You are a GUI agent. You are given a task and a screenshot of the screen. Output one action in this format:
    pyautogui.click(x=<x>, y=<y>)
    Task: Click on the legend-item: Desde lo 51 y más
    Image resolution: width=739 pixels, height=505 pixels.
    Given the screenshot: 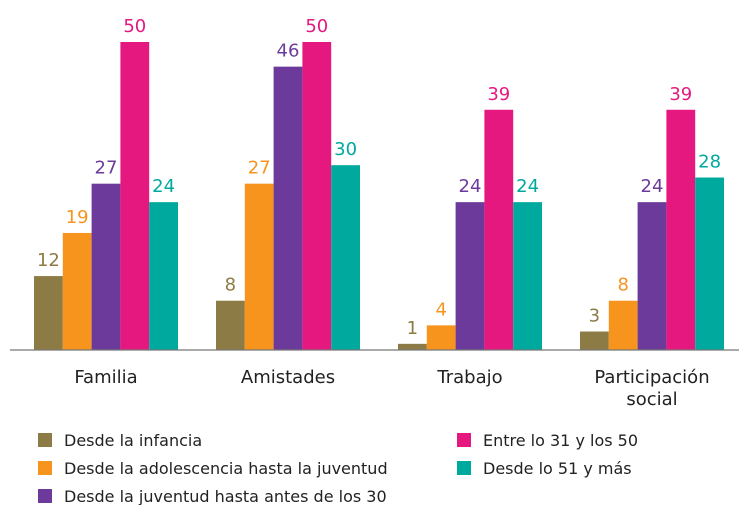 What is the action you would take?
    pyautogui.click(x=597, y=468)
    